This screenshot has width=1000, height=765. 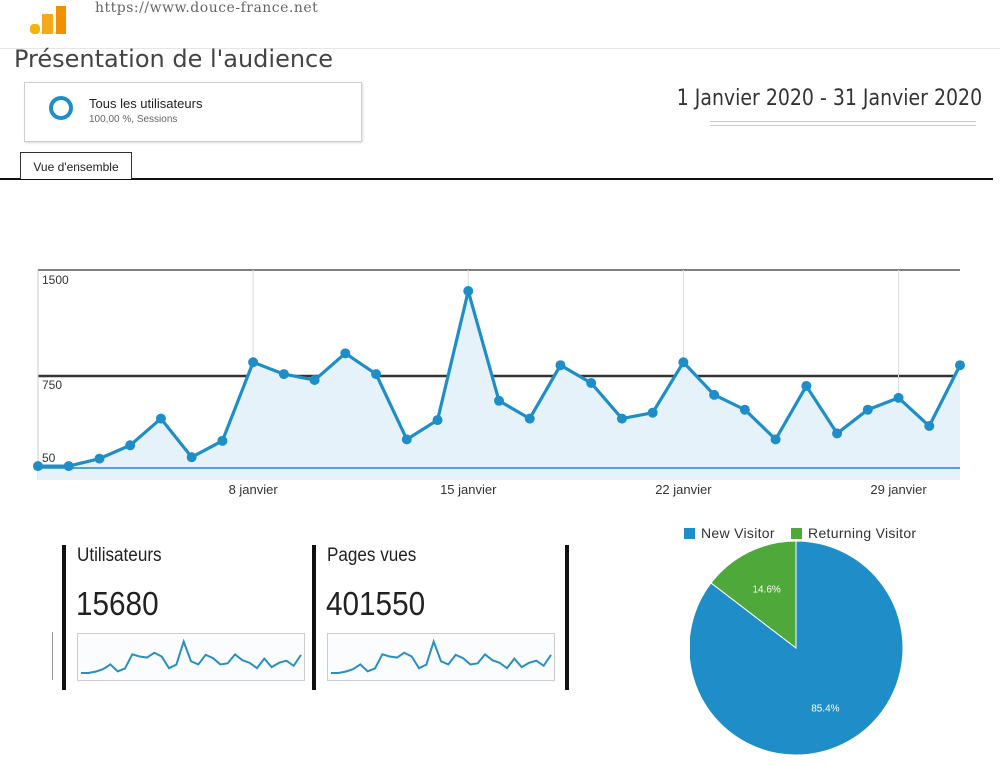 What do you see at coordinates (49, 458) in the screenshot?
I see `y-tick-label: 50` at bounding box center [49, 458].